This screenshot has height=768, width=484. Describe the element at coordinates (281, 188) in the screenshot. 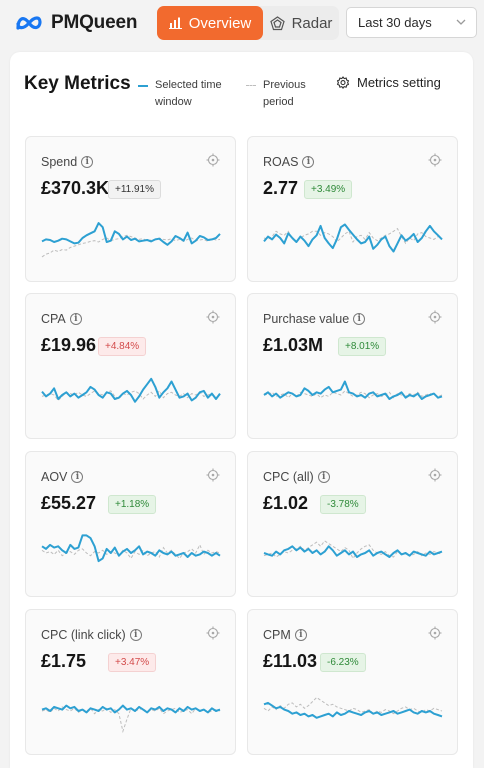

I see `metric-value: 2.77` at that location.